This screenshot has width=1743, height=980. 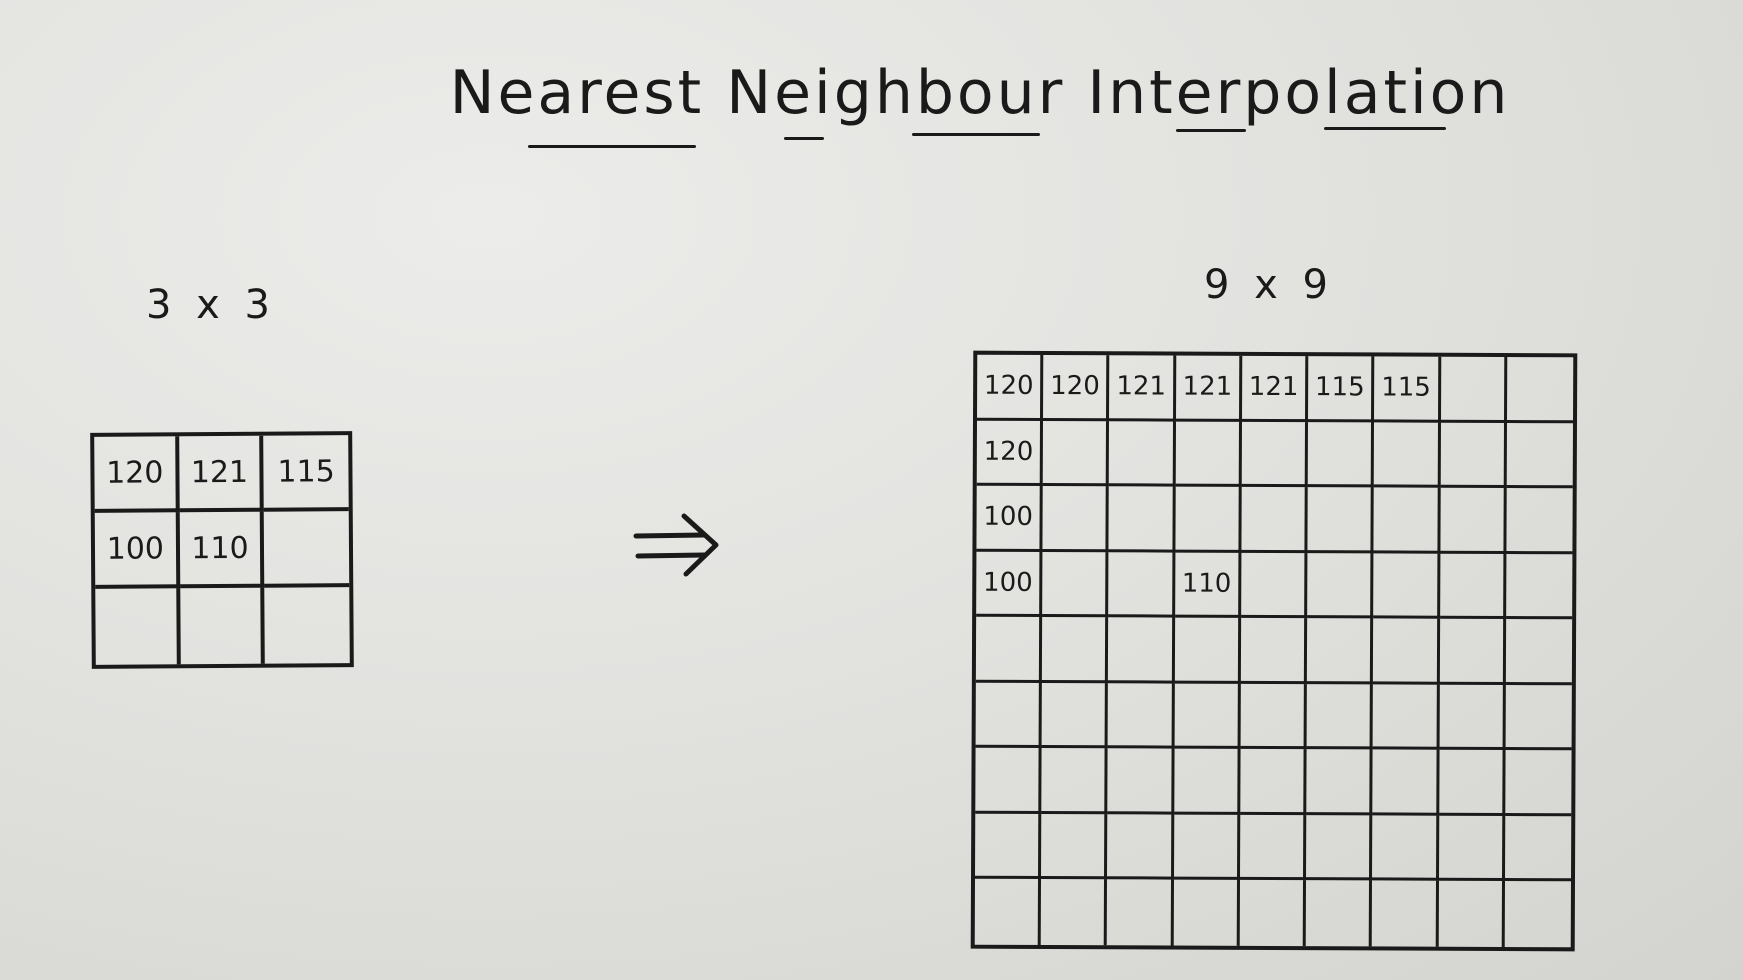 I want to click on source-grid-cell-r2-c3, so click(x=307, y=549).